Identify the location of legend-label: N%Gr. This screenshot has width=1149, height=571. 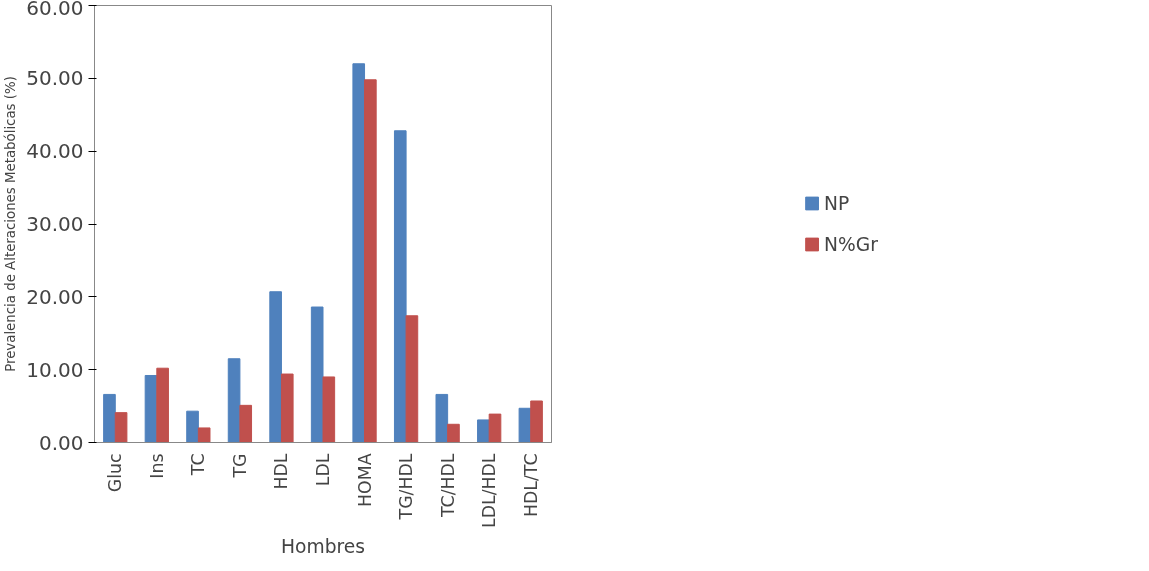
(851, 244).